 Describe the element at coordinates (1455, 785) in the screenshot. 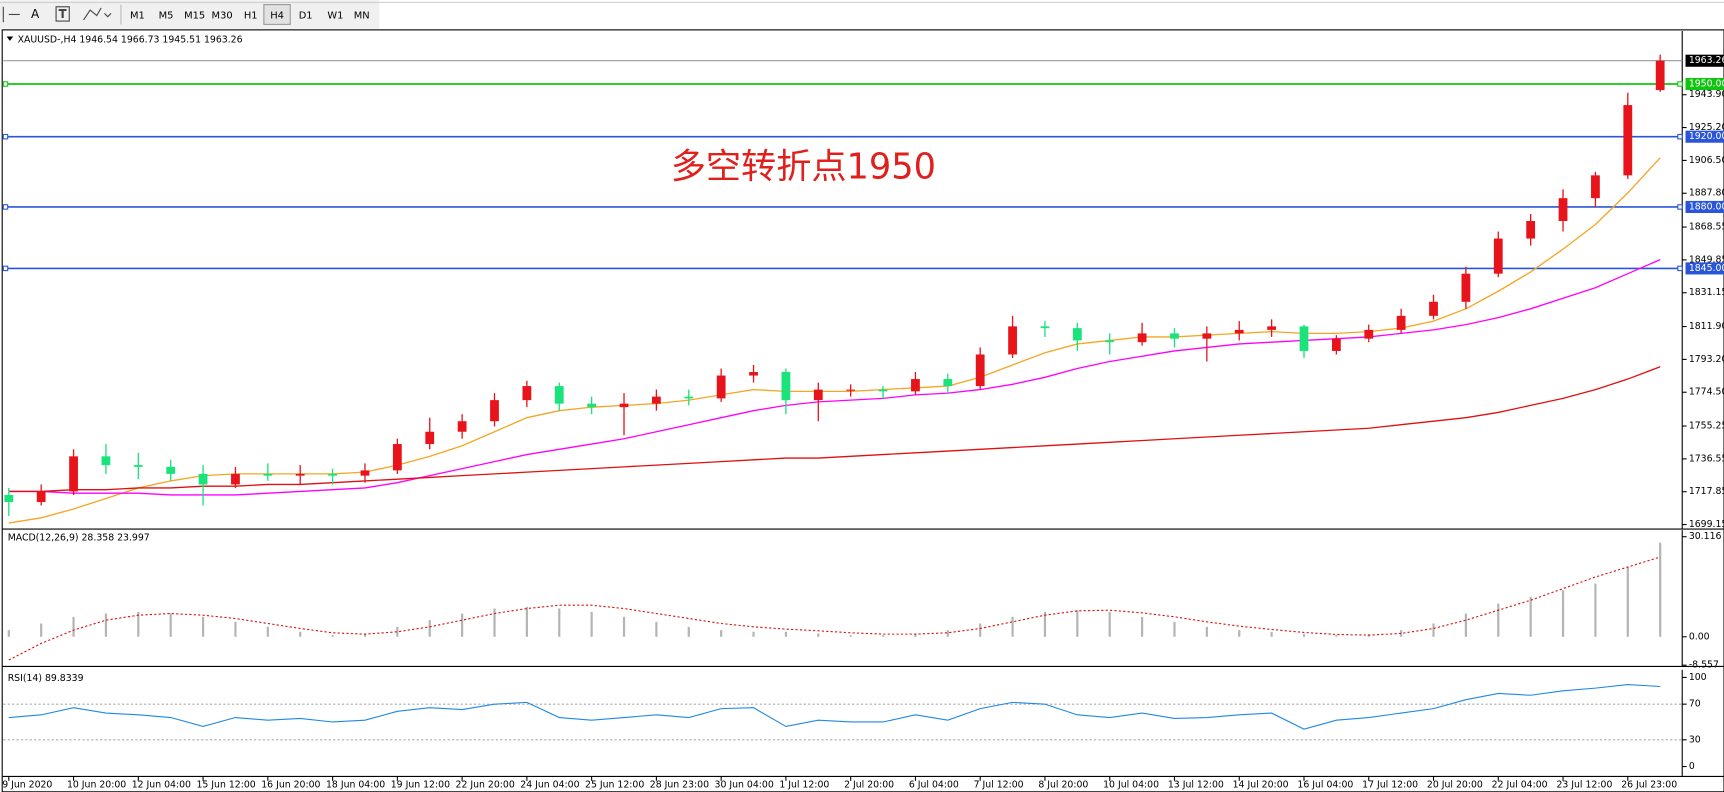

I see `x-tick-label: 20 Jul 20:00` at that location.